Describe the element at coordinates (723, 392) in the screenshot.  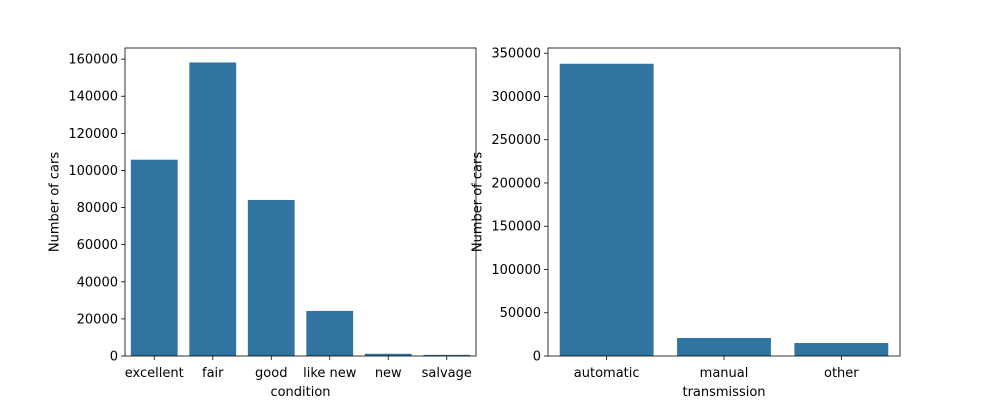
I see `transmission-x-axis-label: transmission` at that location.